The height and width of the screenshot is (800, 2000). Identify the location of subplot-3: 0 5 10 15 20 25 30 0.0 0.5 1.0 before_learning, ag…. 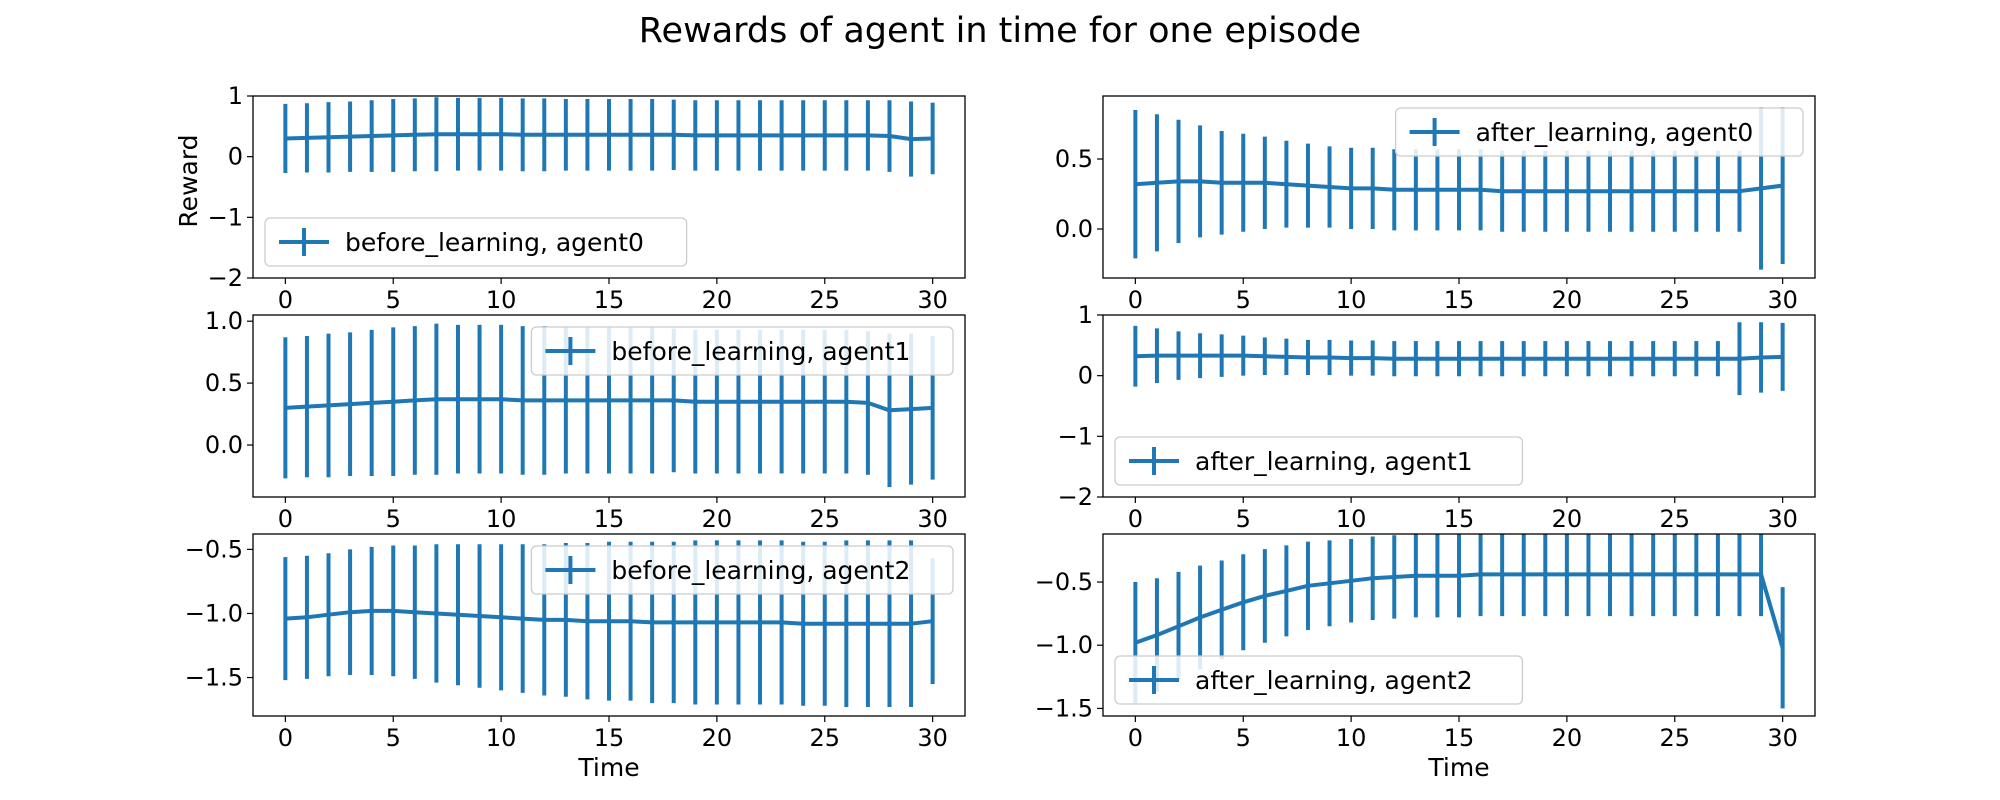
(585, 420).